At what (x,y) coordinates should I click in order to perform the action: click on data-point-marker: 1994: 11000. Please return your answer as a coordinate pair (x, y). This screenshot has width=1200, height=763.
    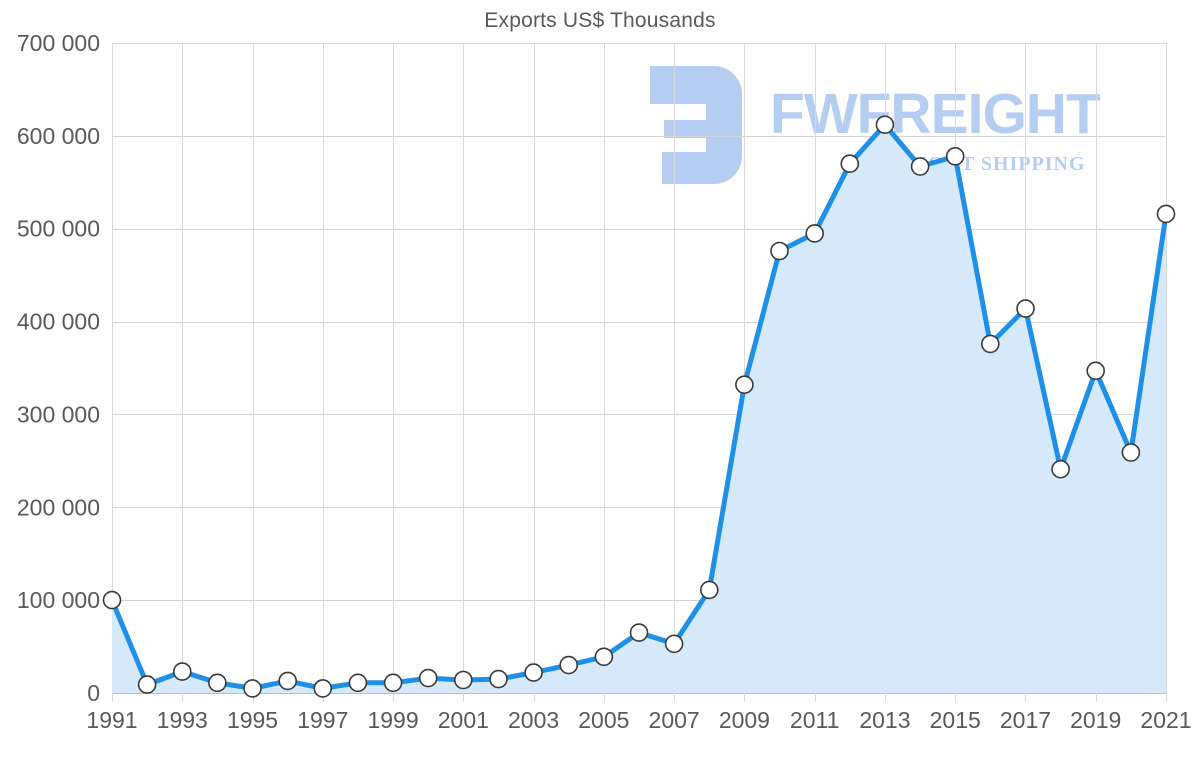
    Looking at the image, I should click on (217, 683).